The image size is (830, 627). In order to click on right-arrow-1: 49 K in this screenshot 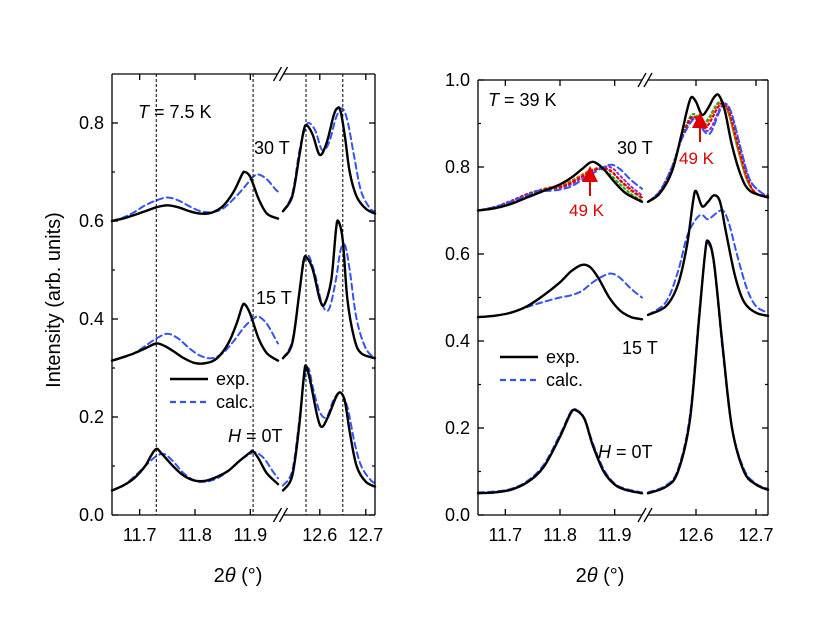, I will do `click(587, 193)`.